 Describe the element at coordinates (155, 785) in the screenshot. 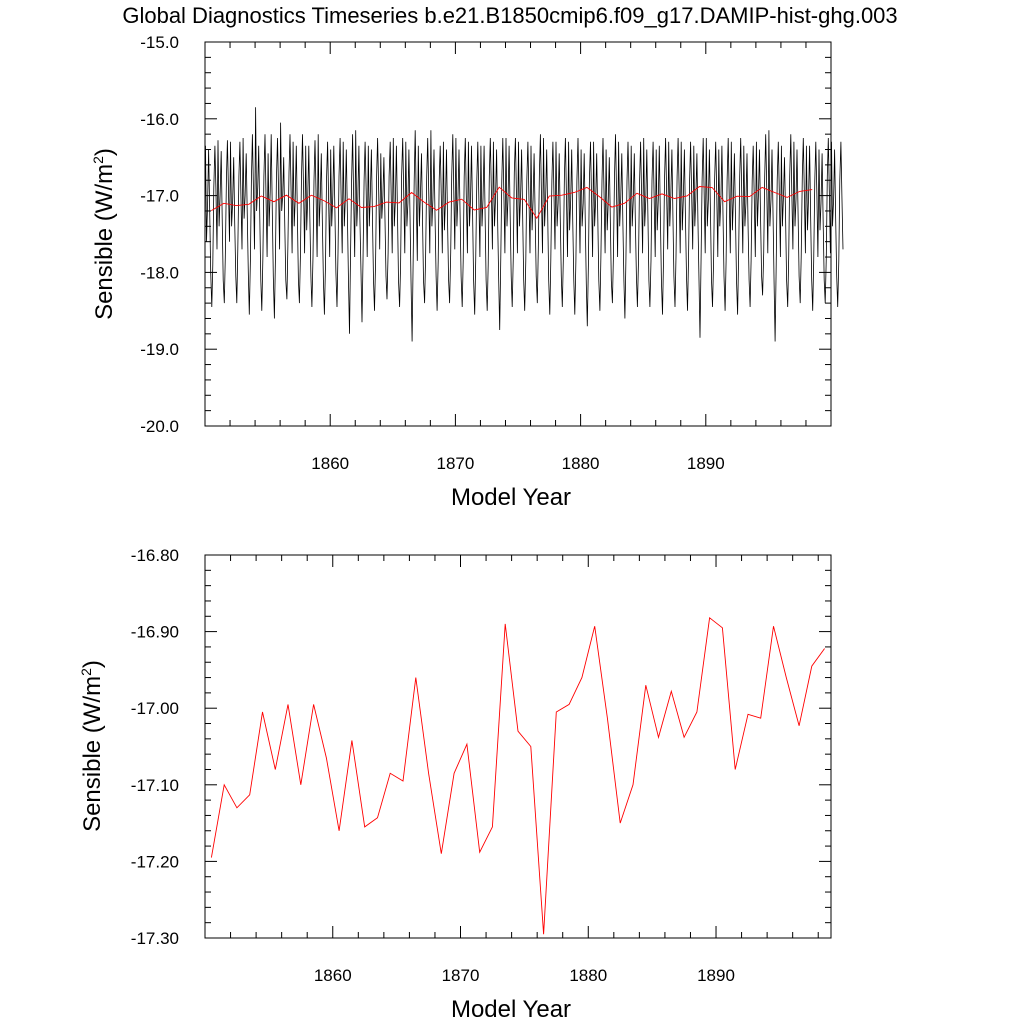

I see `bottom-y-tick-label: -17.10` at that location.